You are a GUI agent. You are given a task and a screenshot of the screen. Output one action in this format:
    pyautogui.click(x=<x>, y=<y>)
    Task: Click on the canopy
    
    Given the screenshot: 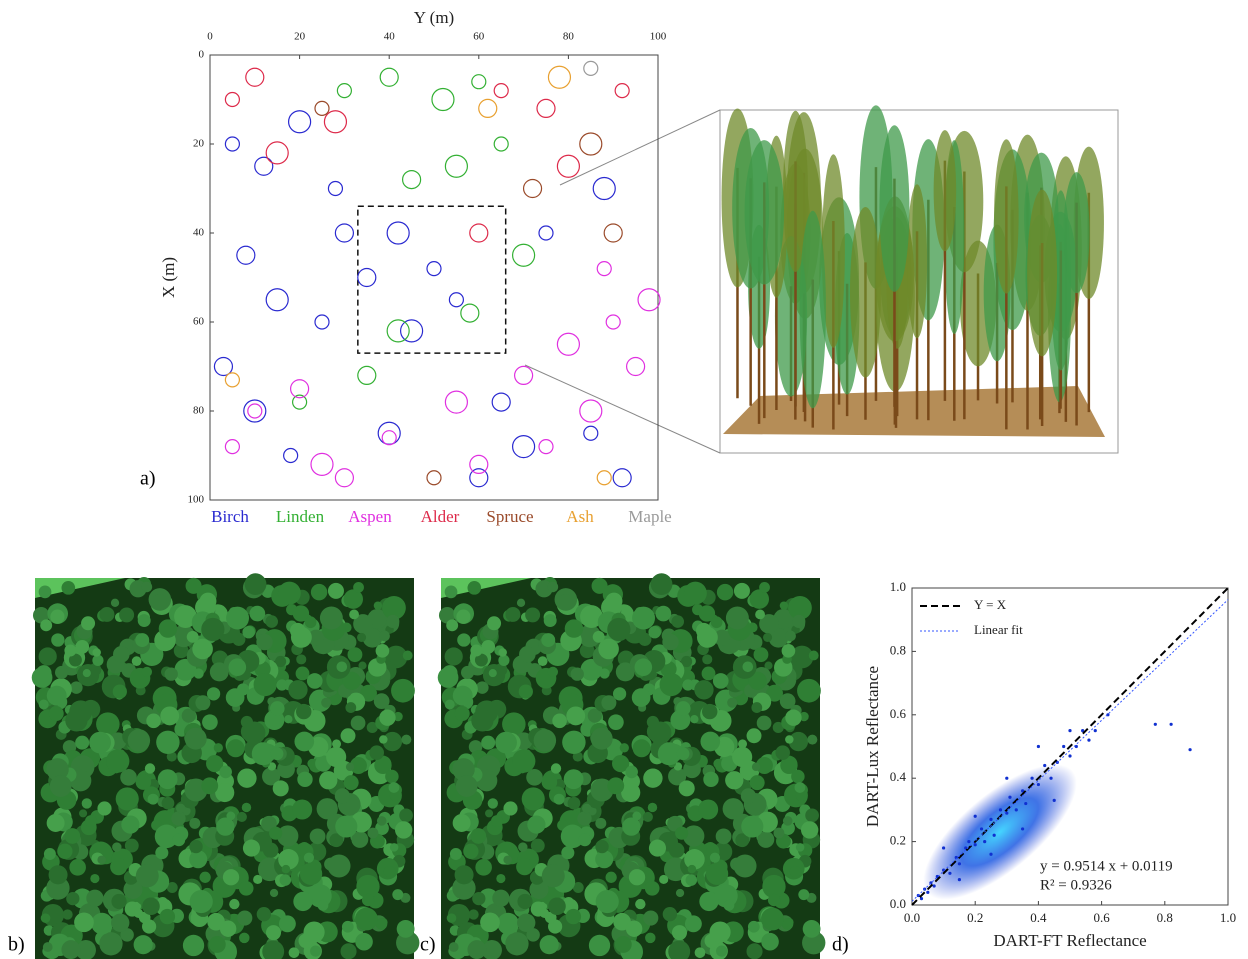 What is the action you would take?
    pyautogui.click(x=764, y=212)
    